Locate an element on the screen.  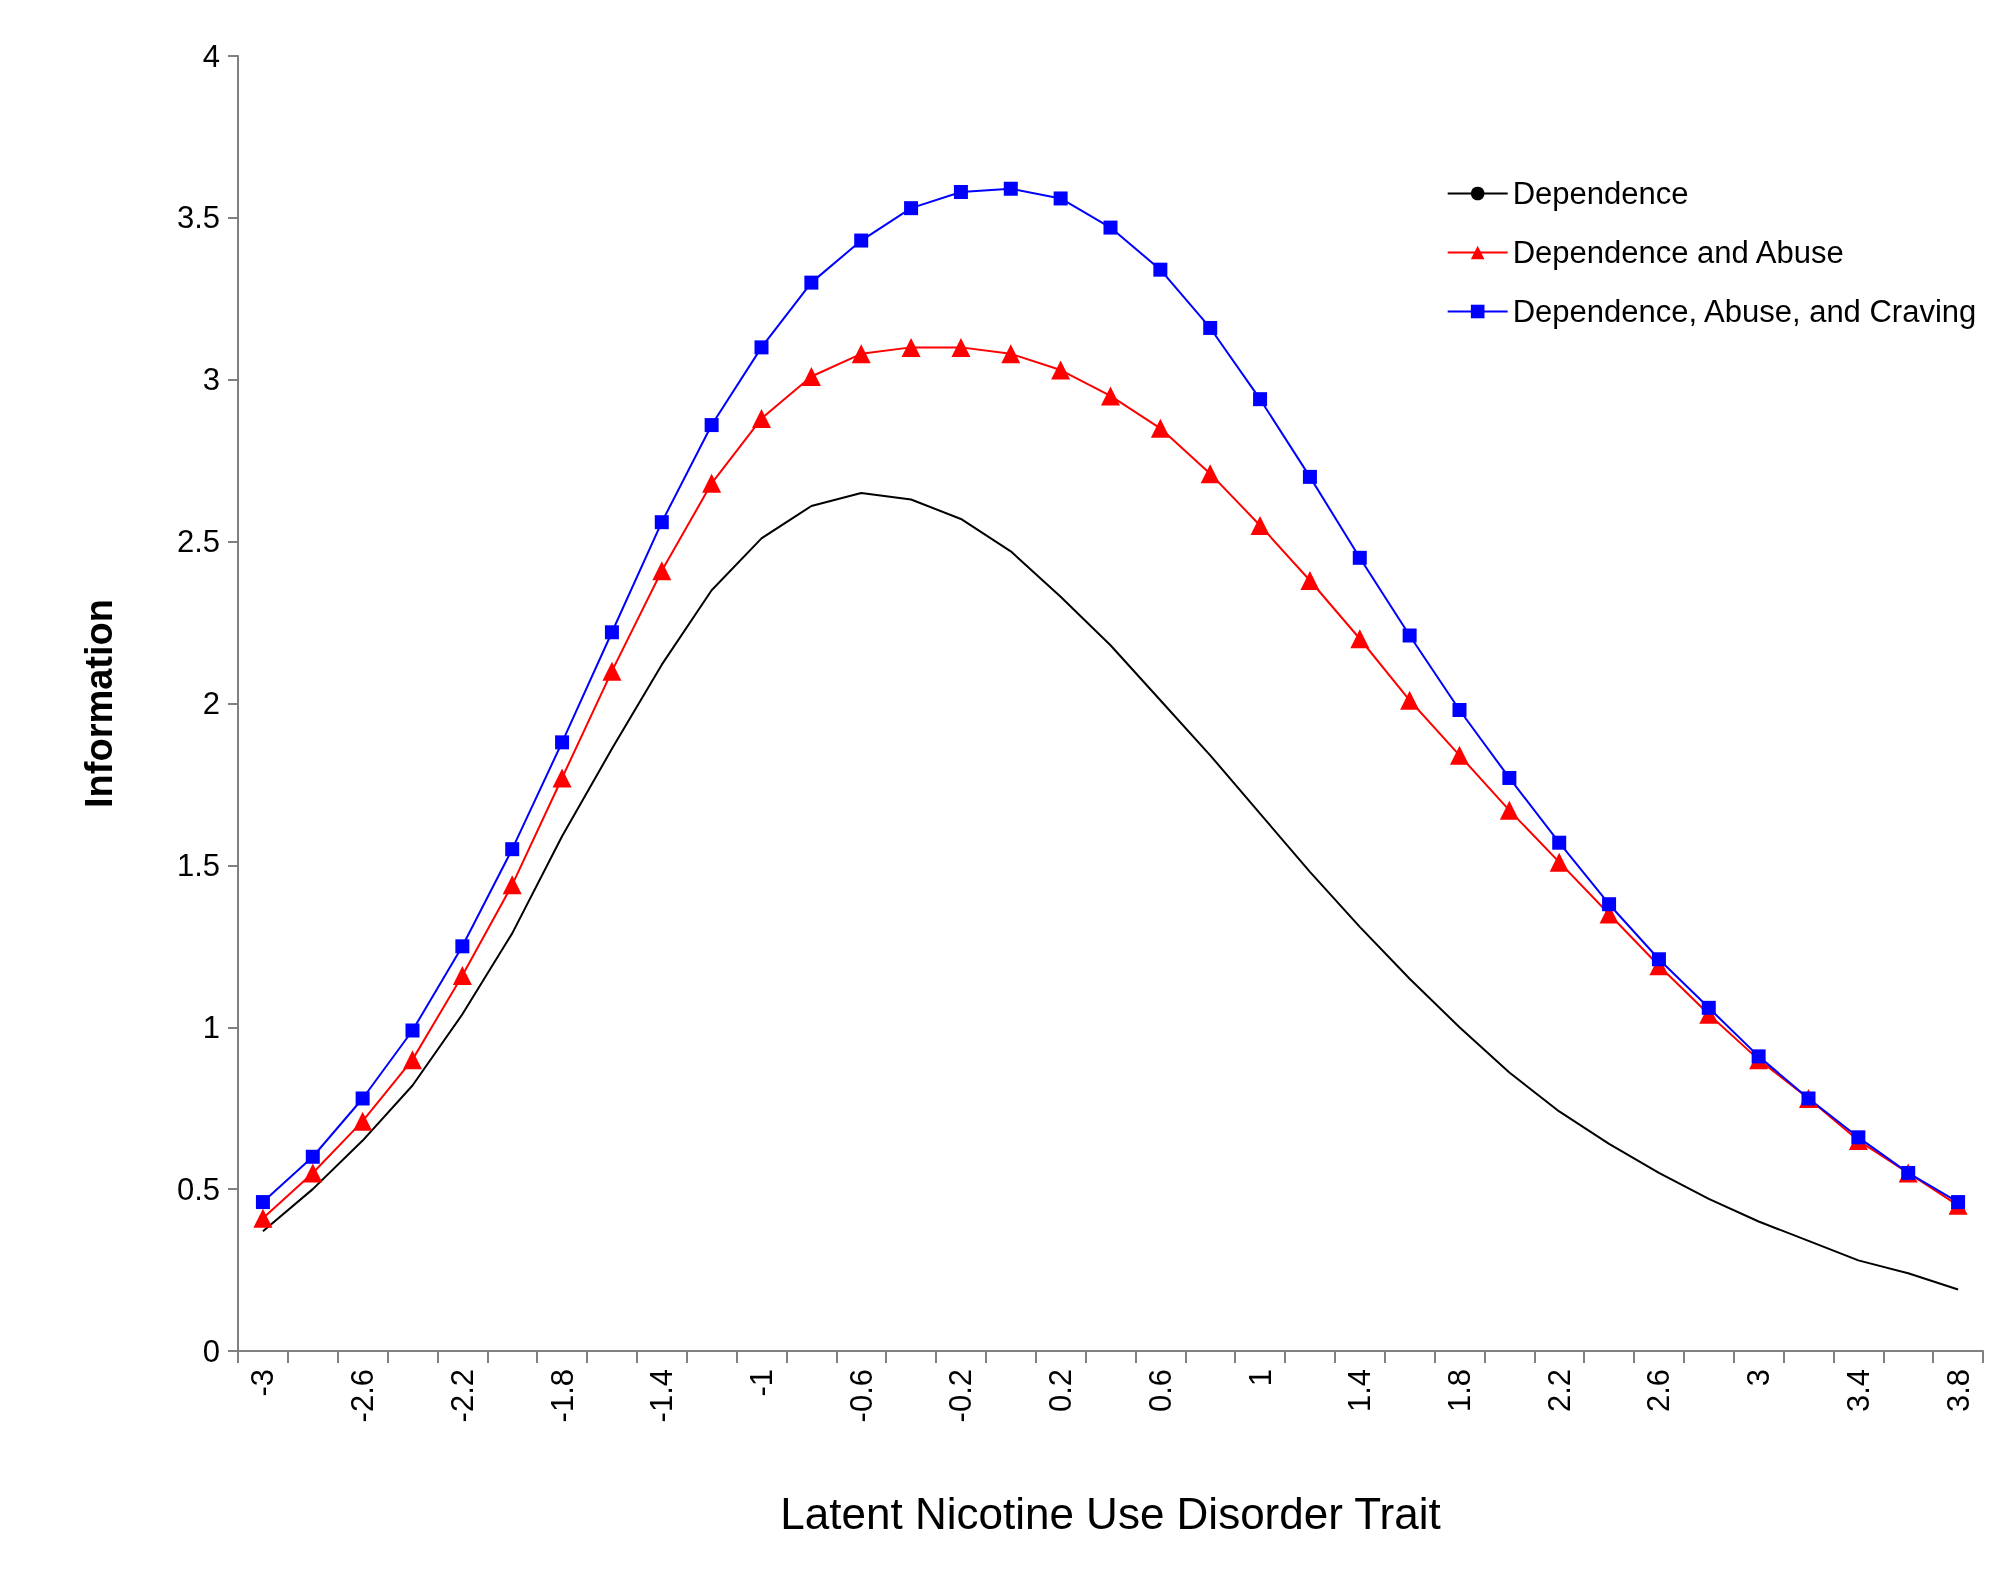
x-tick-label: 0.2 is located at coordinates (1061, 1391).